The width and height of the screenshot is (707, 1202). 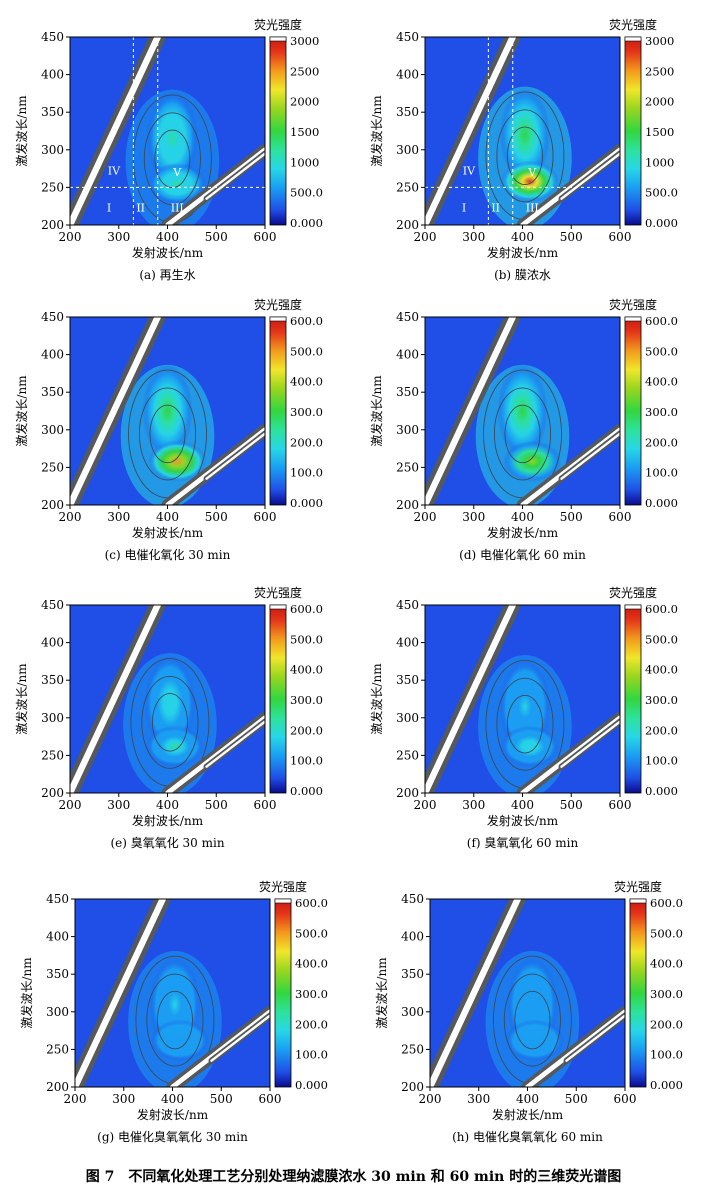 I want to click on colorbar-tick-label: 2000, so click(x=659, y=102).